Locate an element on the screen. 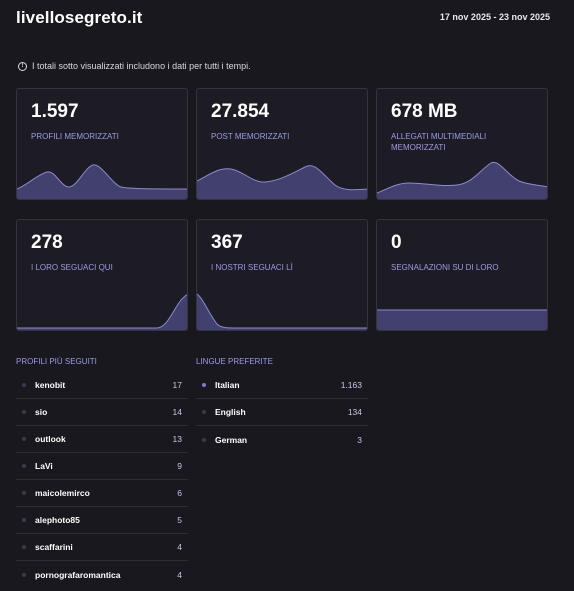 Image resolution: width=574 pixels, height=591 pixels. profile-row: alephoto85 5 is located at coordinates (102, 520).